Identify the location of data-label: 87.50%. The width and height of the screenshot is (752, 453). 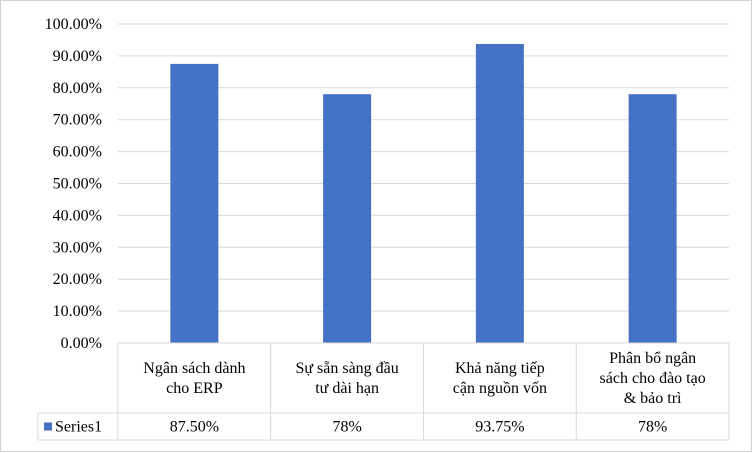
(194, 427).